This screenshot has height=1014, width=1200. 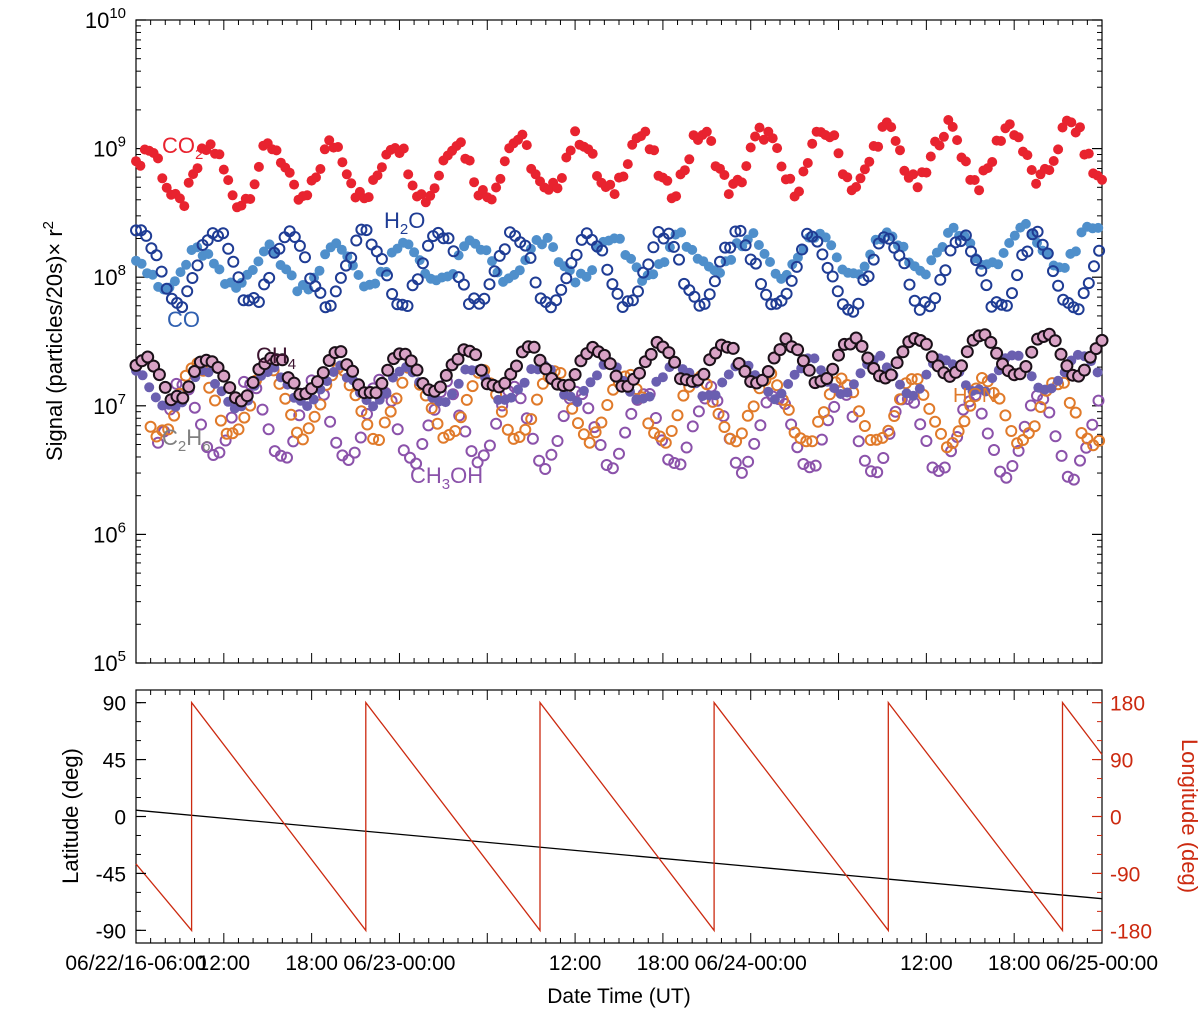 What do you see at coordinates (194, 437) in the screenshot?
I see `label-c2h6-tail: H` at bounding box center [194, 437].